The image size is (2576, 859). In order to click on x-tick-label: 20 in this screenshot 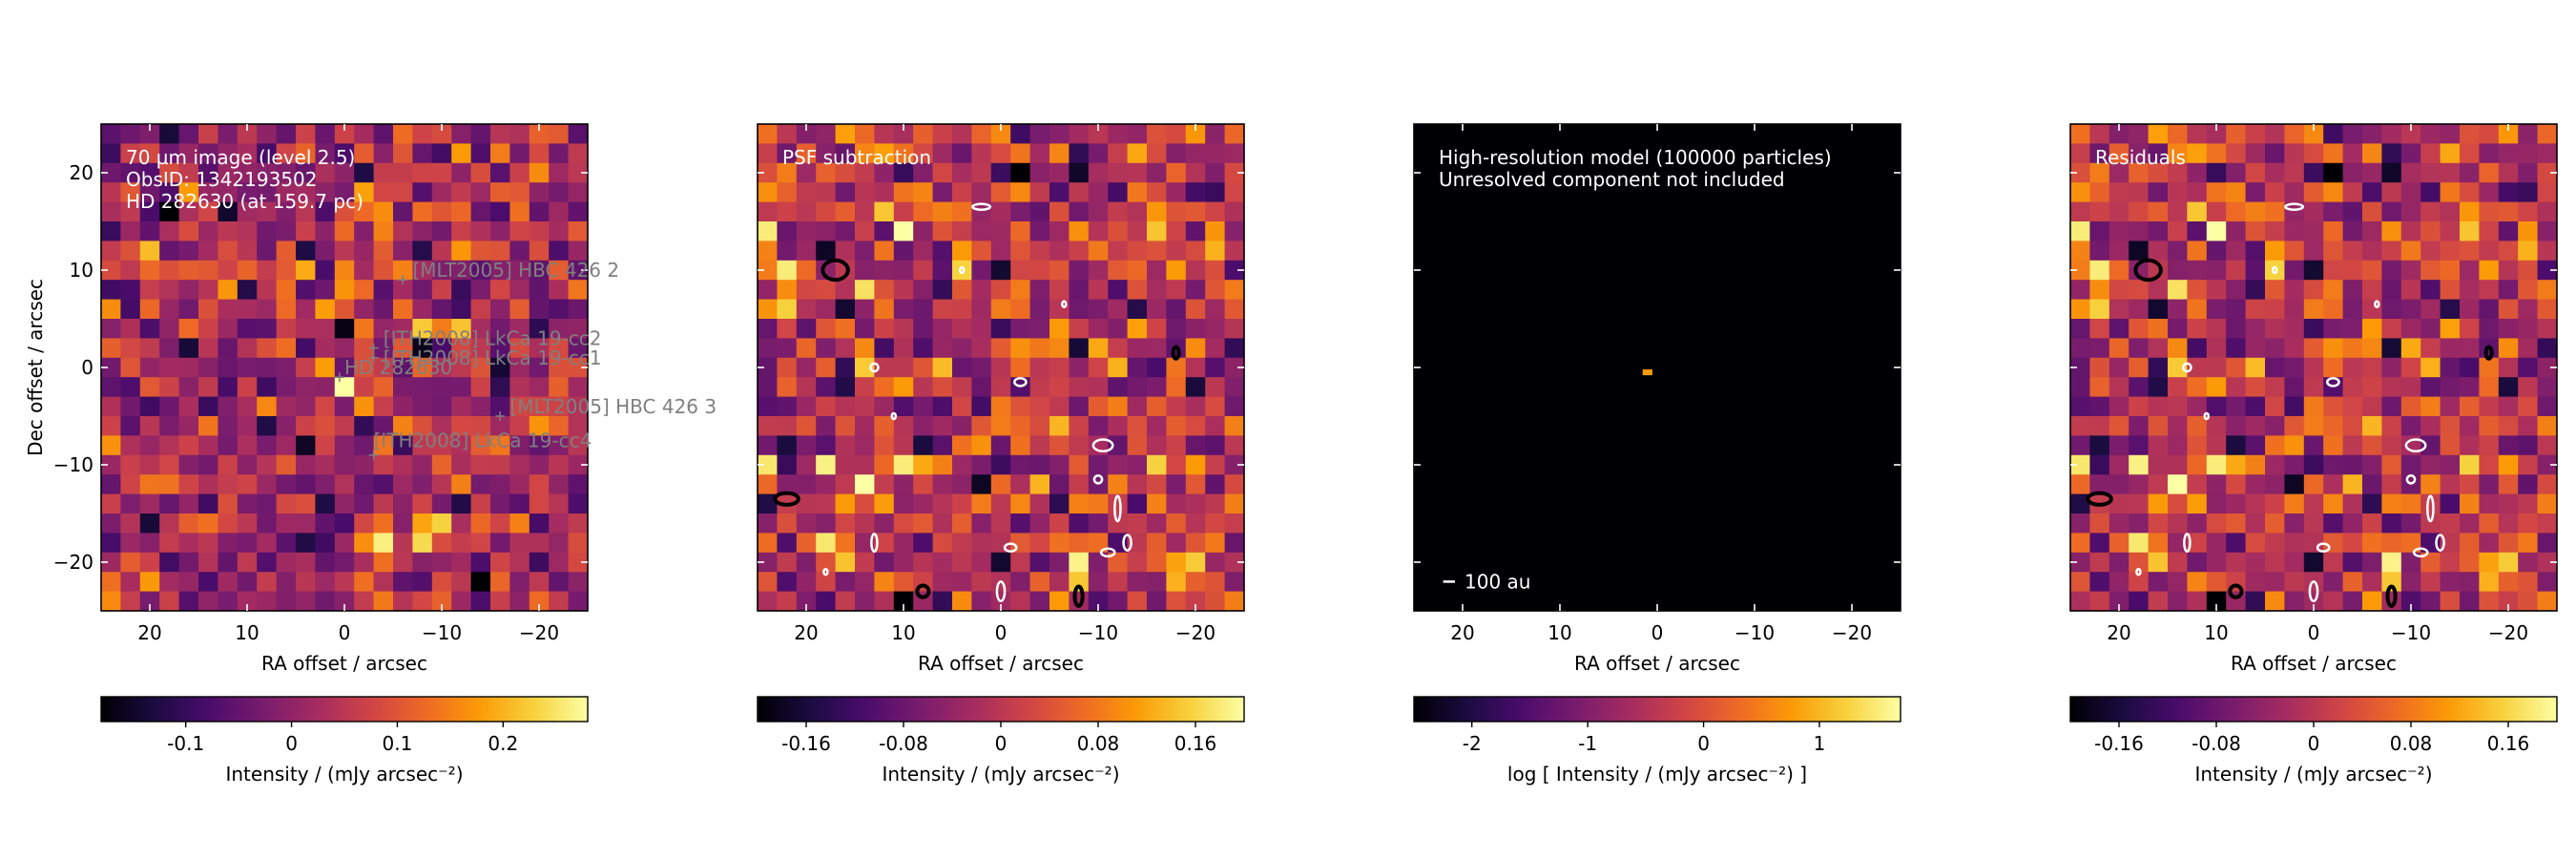, I will do `click(149, 632)`.